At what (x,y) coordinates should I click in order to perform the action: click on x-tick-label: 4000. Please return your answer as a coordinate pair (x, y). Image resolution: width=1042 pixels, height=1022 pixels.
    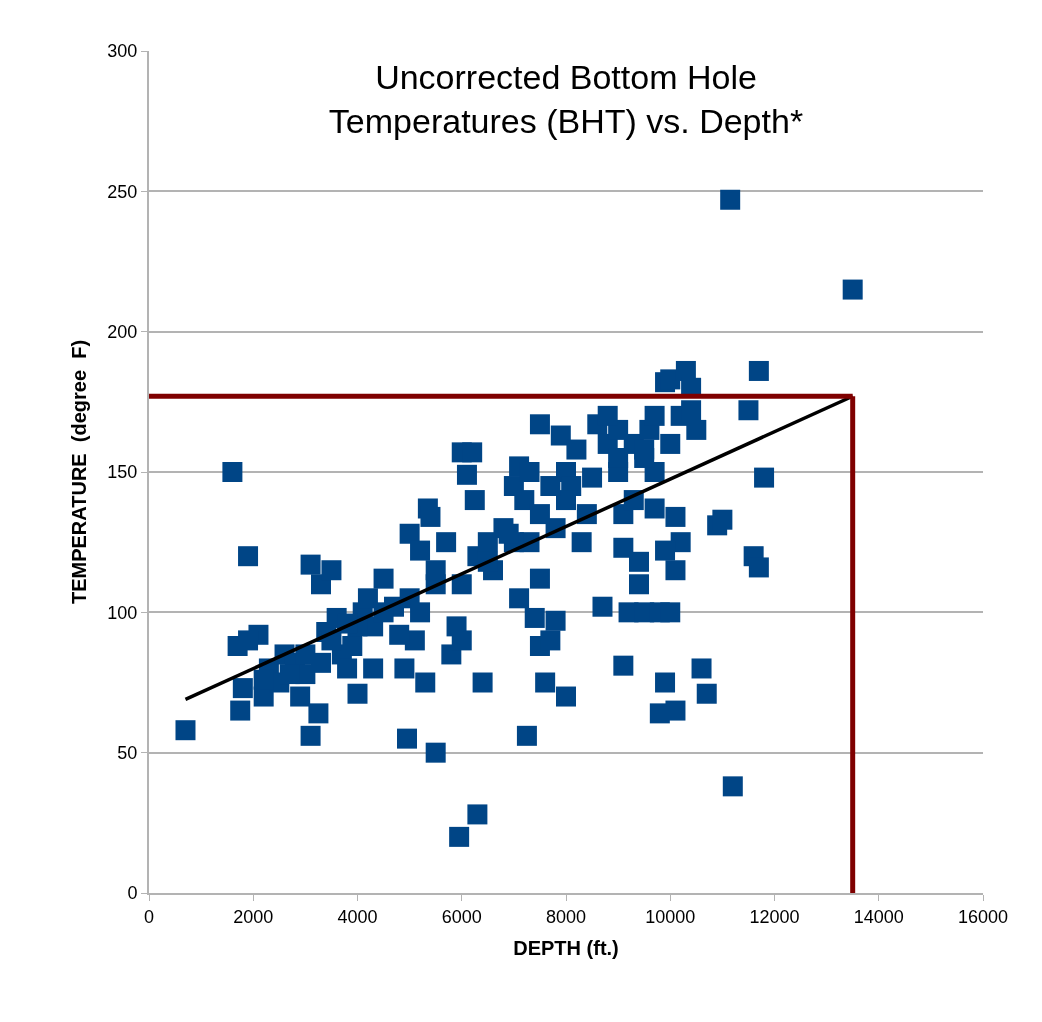
    Looking at the image, I should click on (357, 916).